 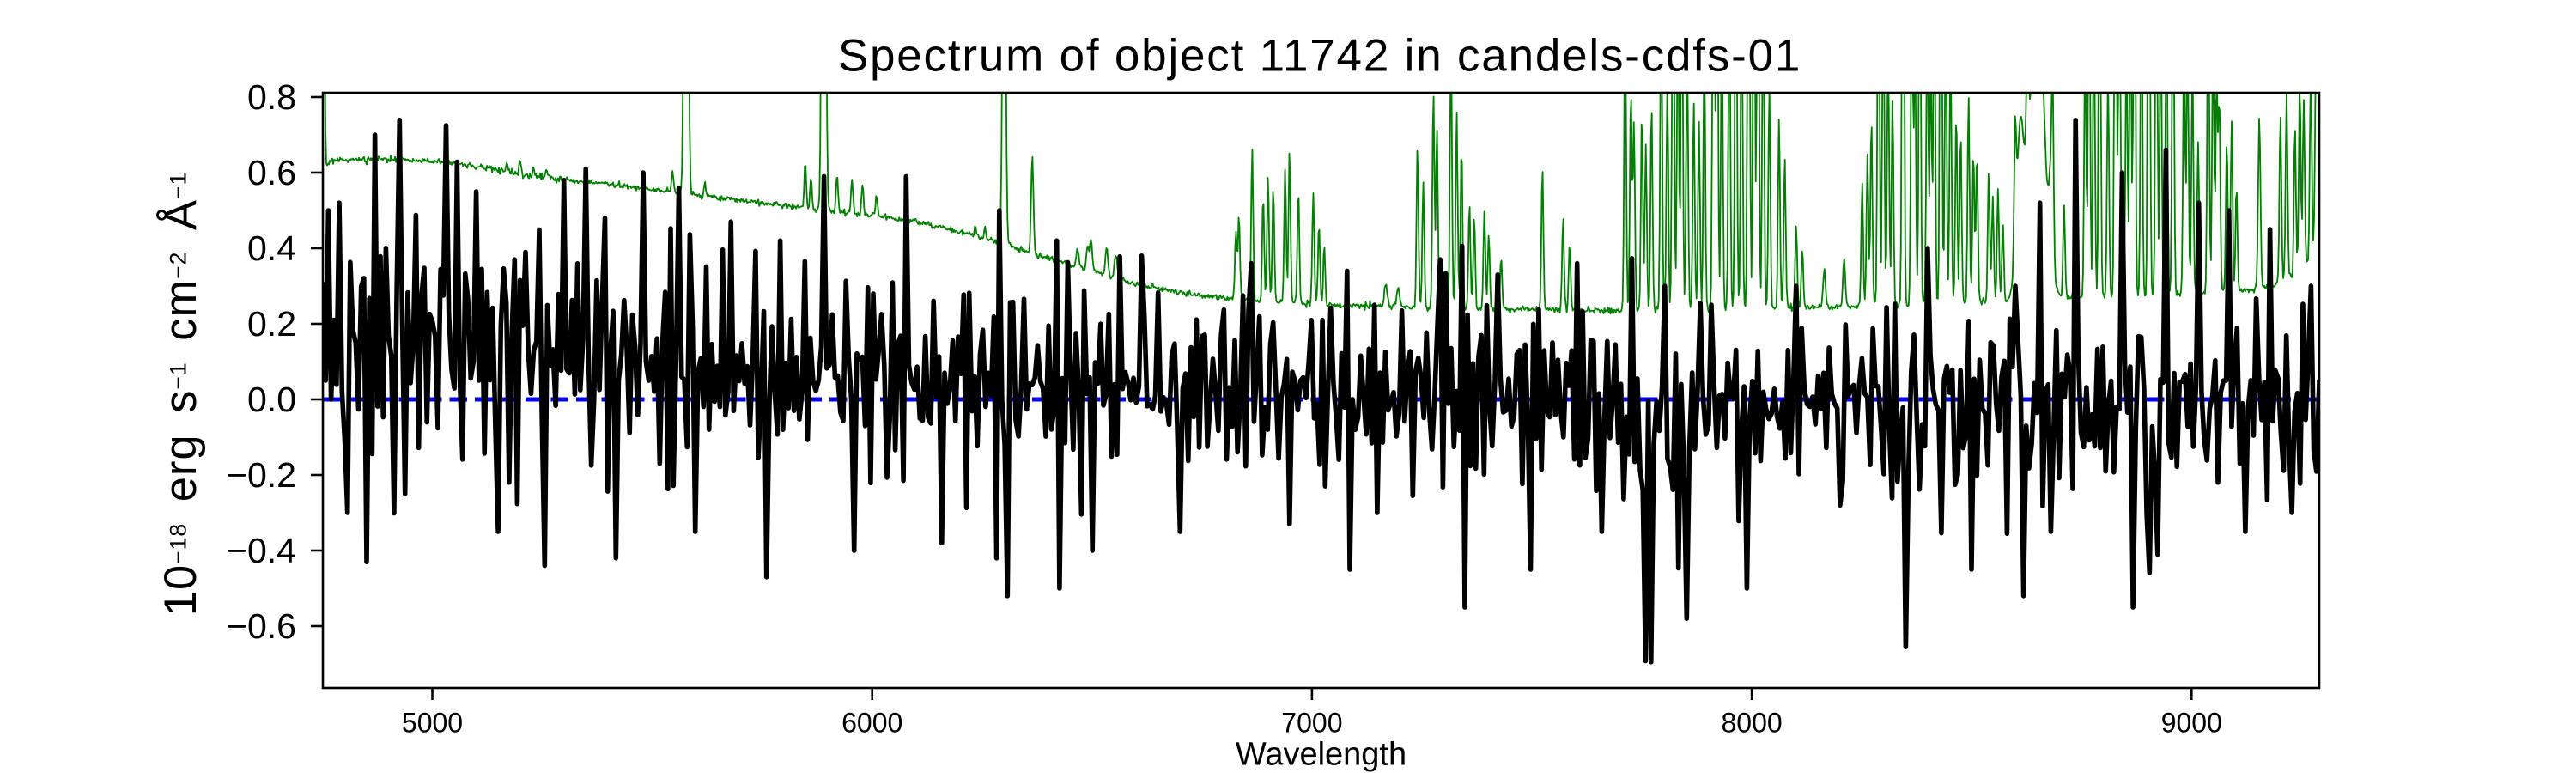 I want to click on svg-text: 9000, so click(x=2192, y=723).